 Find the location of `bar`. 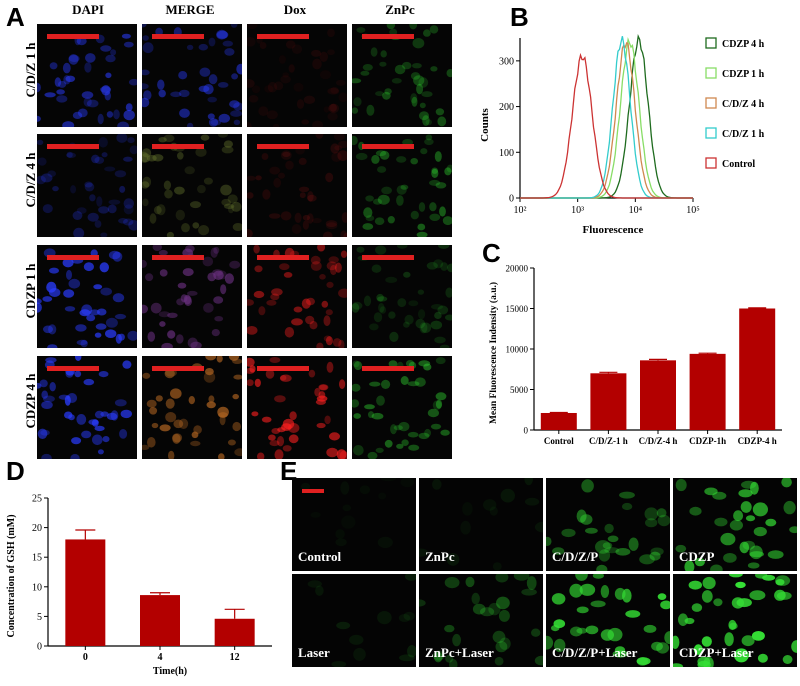

bar is located at coordinates (558, 421).